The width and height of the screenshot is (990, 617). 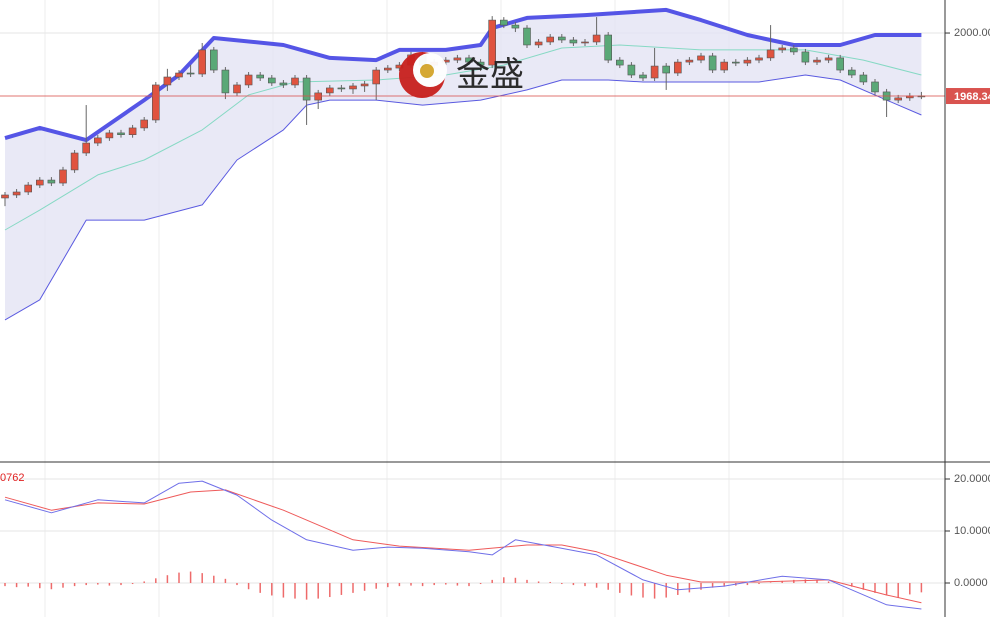 I want to click on last-price-box, so click(x=968, y=96).